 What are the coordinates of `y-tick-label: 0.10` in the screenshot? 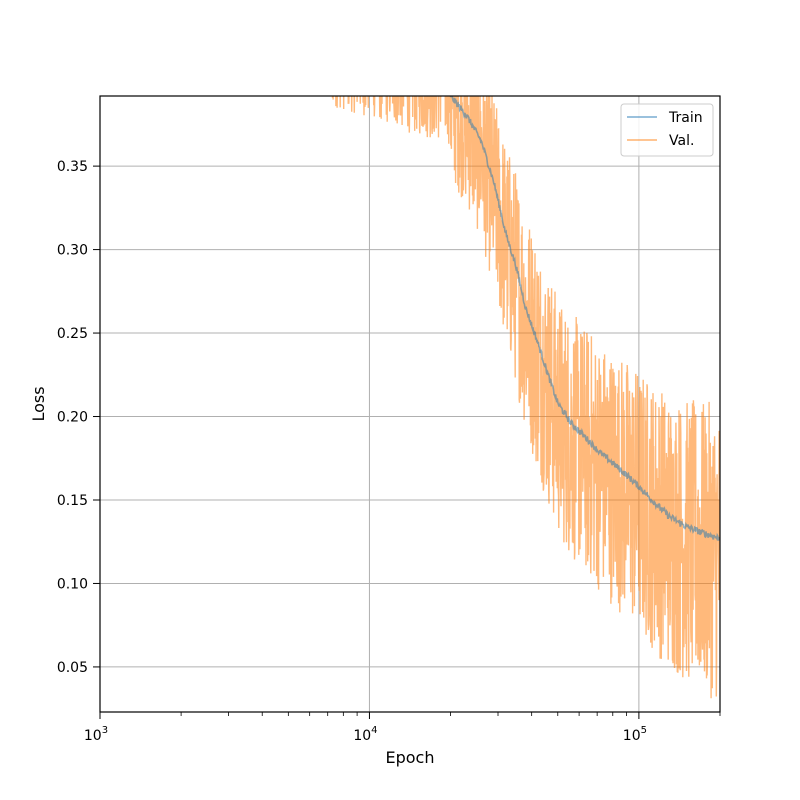 It's located at (72, 584).